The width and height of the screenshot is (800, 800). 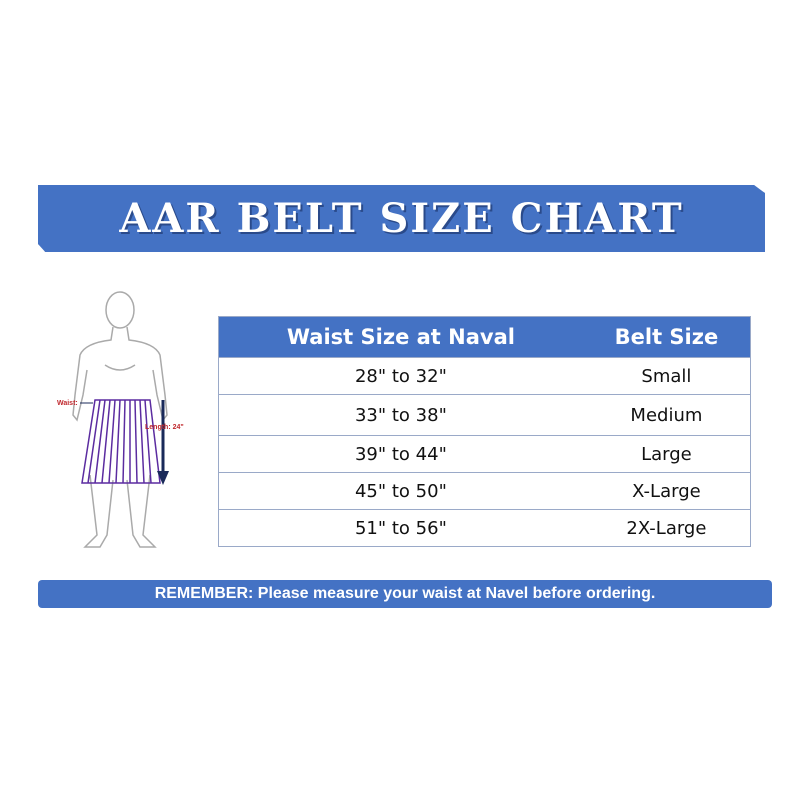 I want to click on size-cell: Small, so click(x=666, y=376).